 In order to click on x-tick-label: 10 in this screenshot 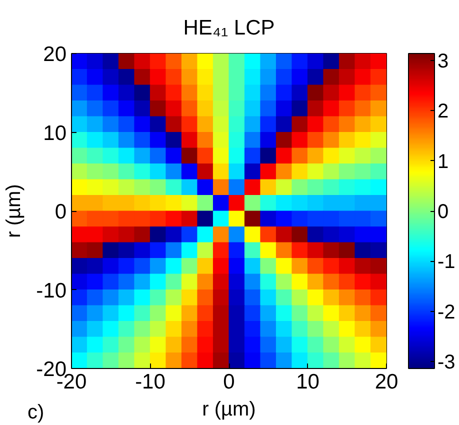, I will do `click(308, 382)`.